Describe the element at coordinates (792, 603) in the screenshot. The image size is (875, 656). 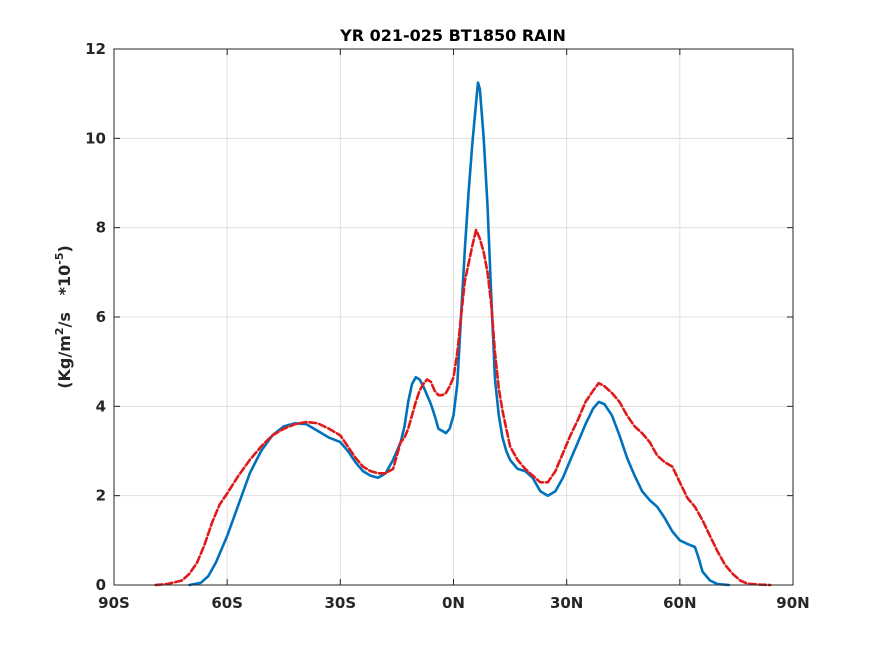
I see `x-tick-label: 90N` at that location.